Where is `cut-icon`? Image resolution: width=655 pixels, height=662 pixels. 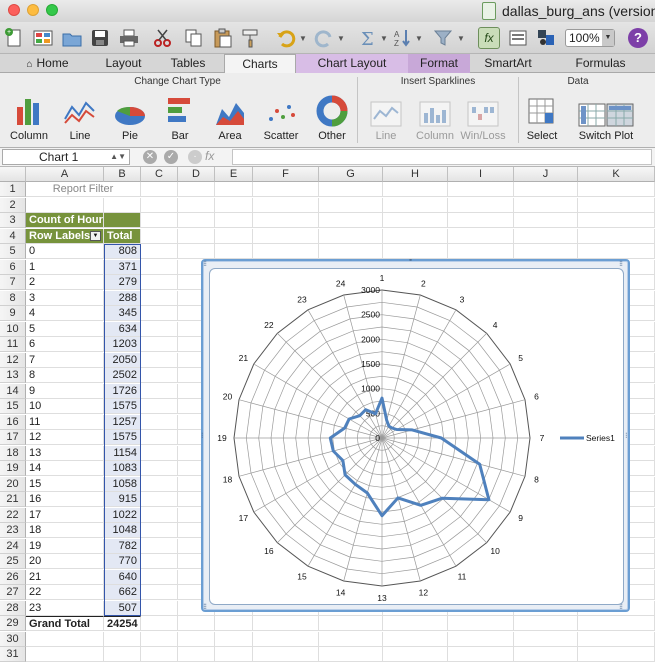
cut-icon is located at coordinates (163, 38).